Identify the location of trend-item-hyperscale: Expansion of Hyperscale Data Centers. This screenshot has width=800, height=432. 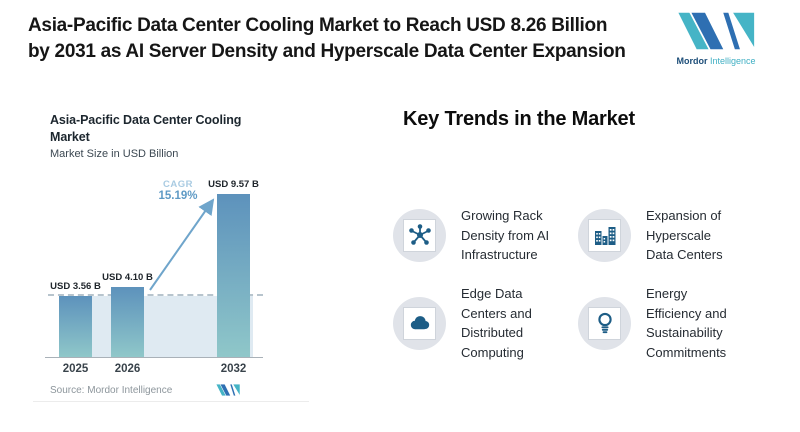
(668, 235).